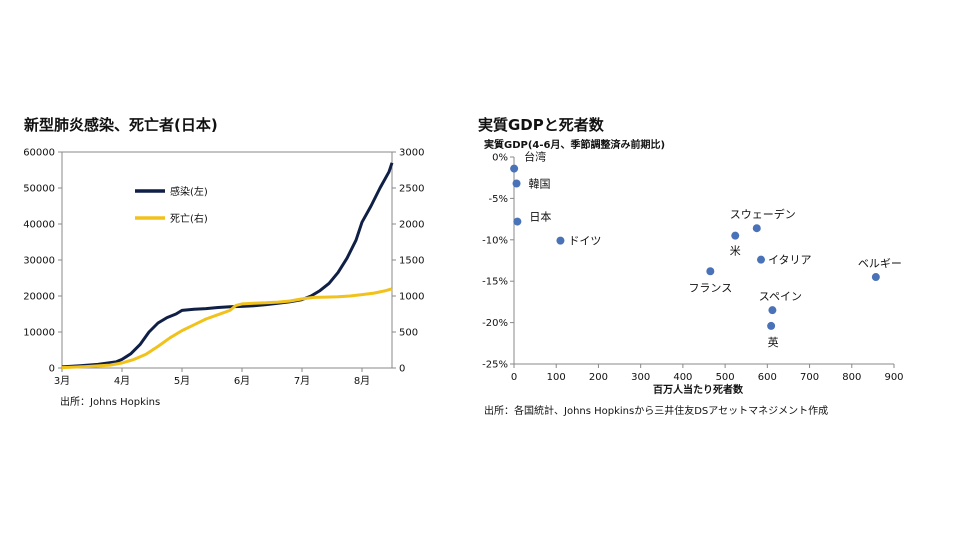 The image size is (960, 540). I want to click on scatter-point-label: 英, so click(773, 342).